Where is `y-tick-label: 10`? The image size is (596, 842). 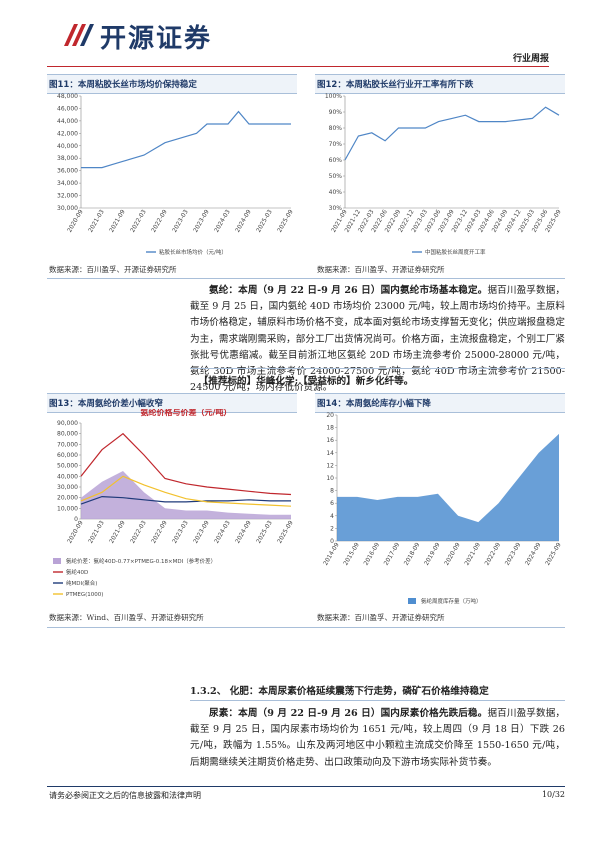 y-tick-label: 10 is located at coordinates (330, 478).